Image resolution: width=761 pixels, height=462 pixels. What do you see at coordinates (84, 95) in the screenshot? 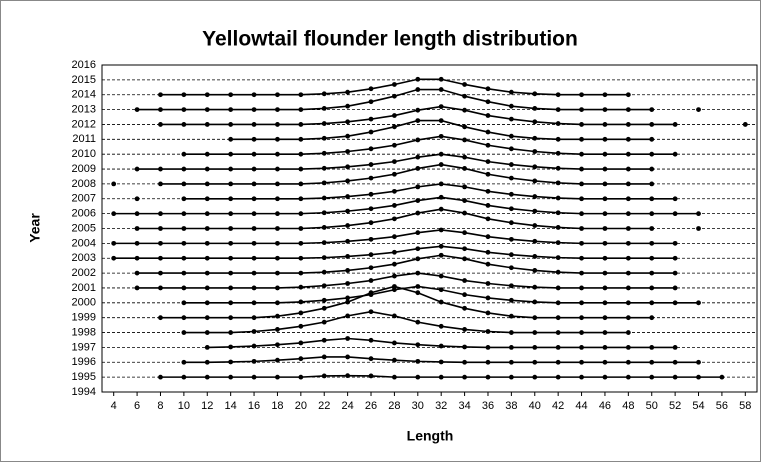
I see `y-tick-label: 2014` at bounding box center [84, 95].